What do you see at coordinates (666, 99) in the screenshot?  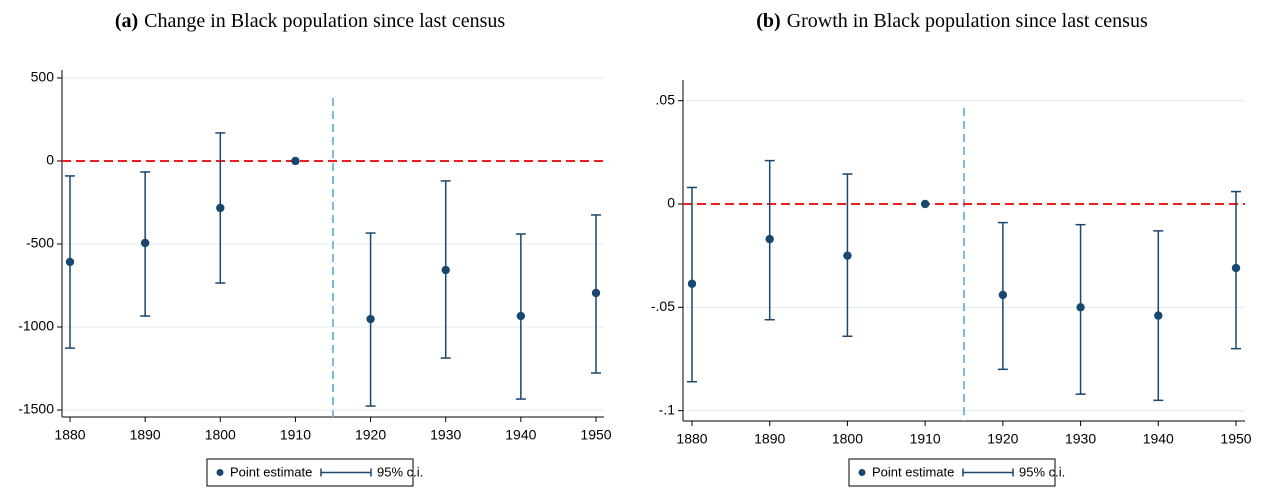 I see `y-tick-label: .05` at bounding box center [666, 99].